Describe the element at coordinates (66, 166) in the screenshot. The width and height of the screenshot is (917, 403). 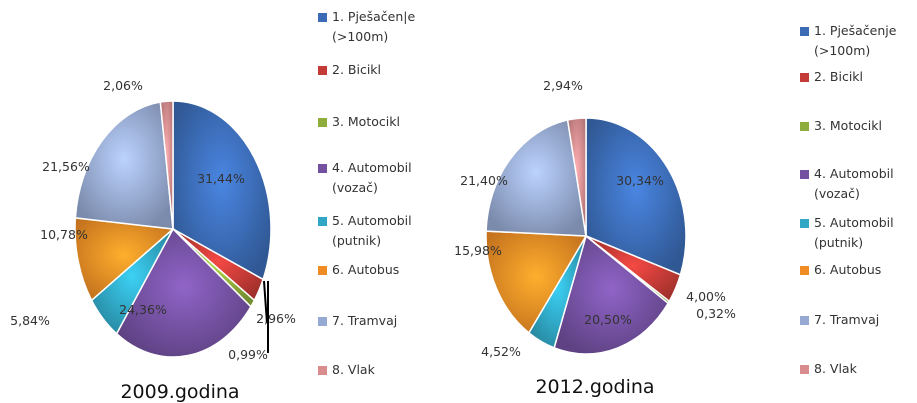
I see `slice-value-label: 21,56%` at that location.